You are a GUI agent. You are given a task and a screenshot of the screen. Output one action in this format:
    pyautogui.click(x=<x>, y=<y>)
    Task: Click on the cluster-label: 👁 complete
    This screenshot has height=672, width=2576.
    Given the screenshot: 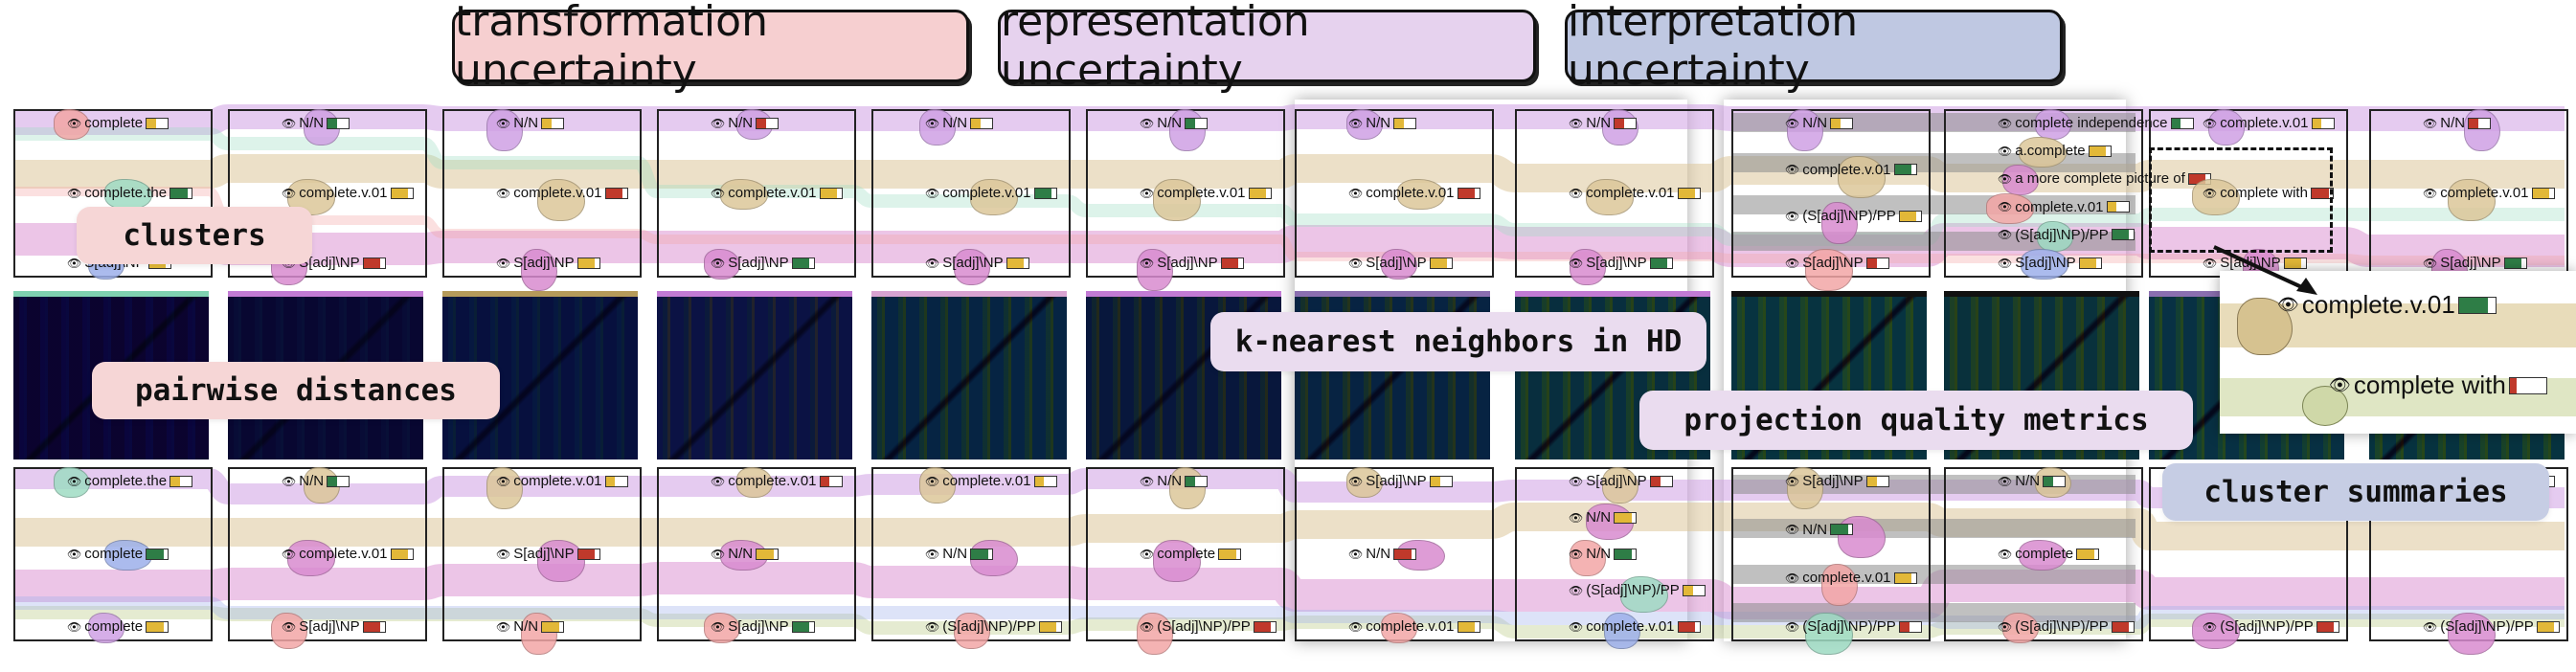 What is the action you would take?
    pyautogui.click(x=1191, y=554)
    